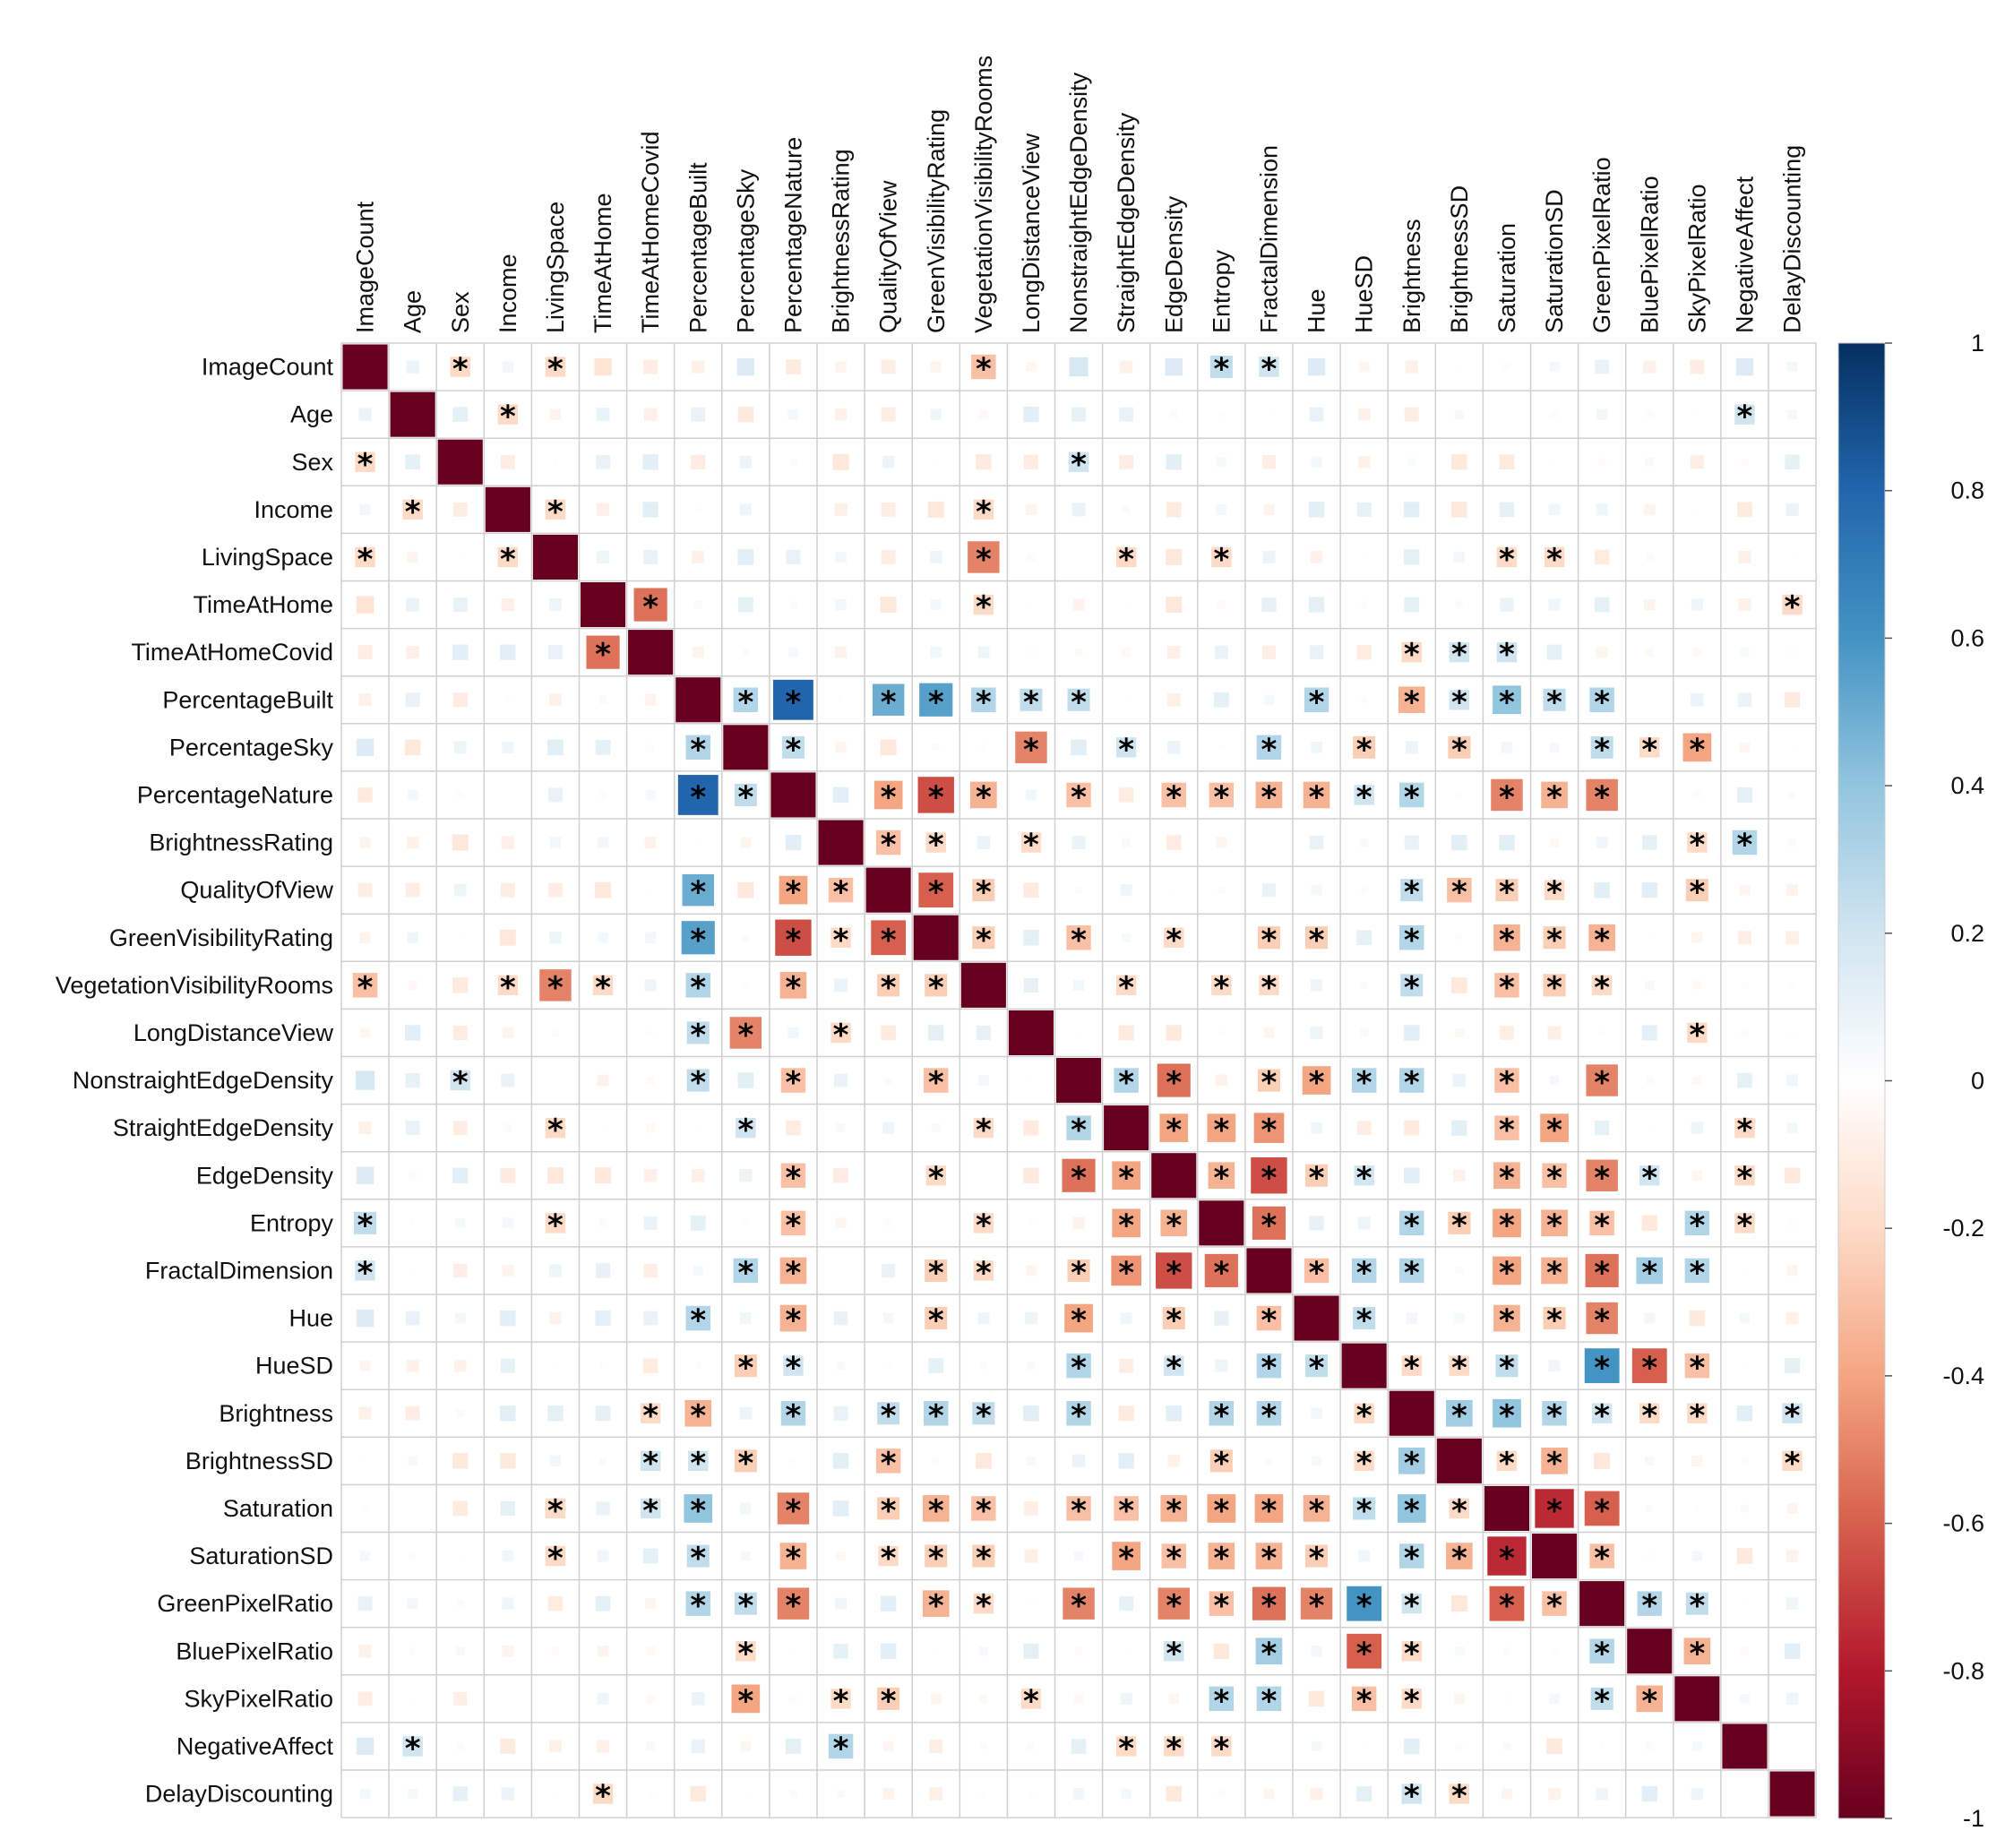 This screenshot has width=2005, height=1848. Describe the element at coordinates (1744, 699) in the screenshot. I see `corr-cell-PercentageBuilt-NegativeAffect` at that location.